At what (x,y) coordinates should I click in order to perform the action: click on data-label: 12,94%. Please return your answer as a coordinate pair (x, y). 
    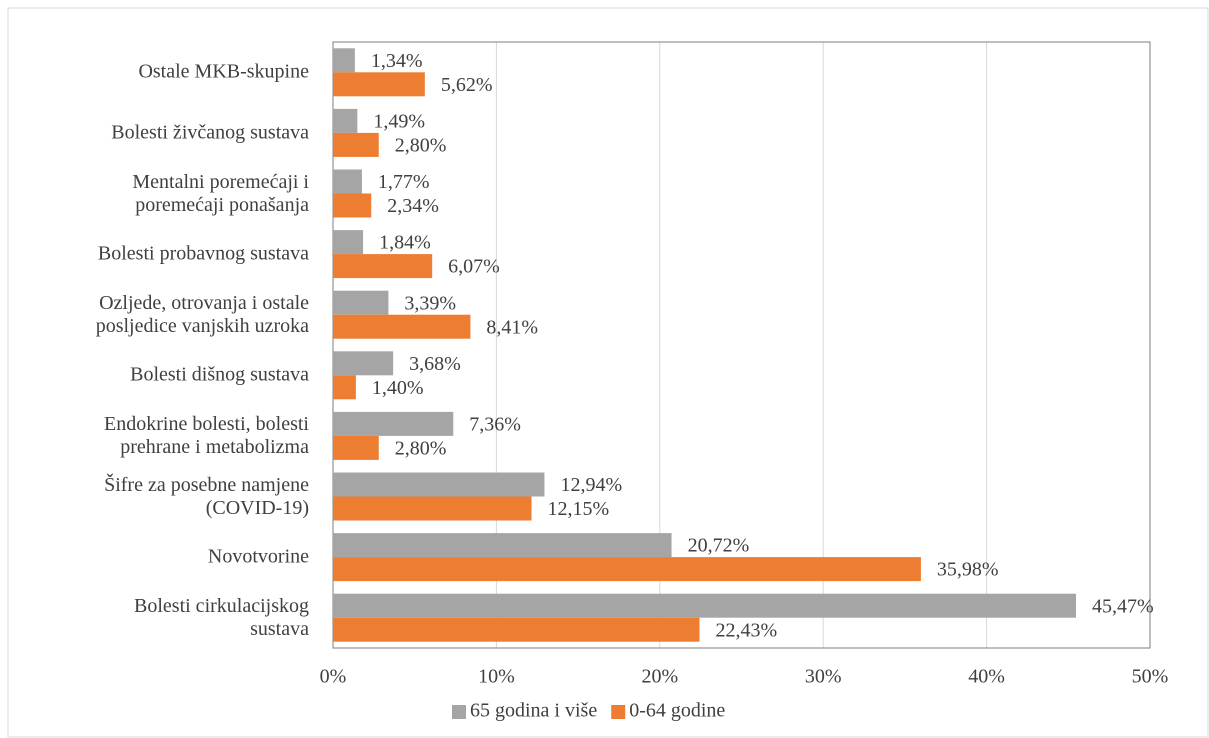
    Looking at the image, I should click on (591, 485).